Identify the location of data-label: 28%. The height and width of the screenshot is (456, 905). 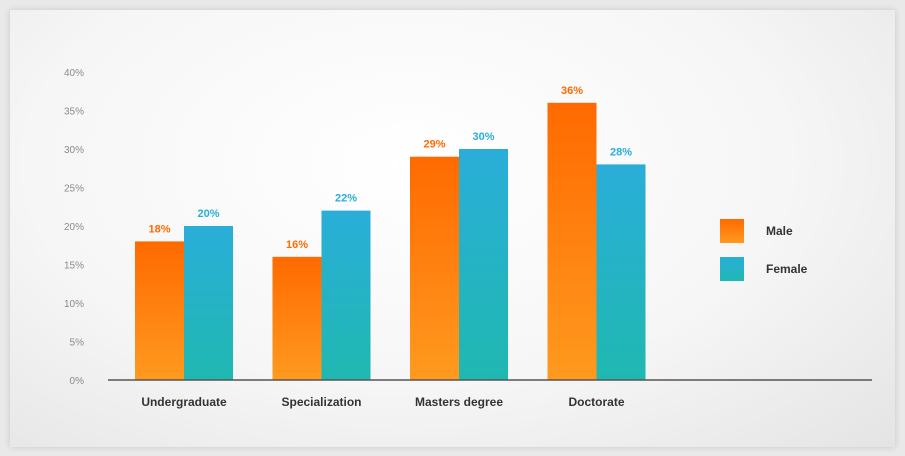
(621, 152).